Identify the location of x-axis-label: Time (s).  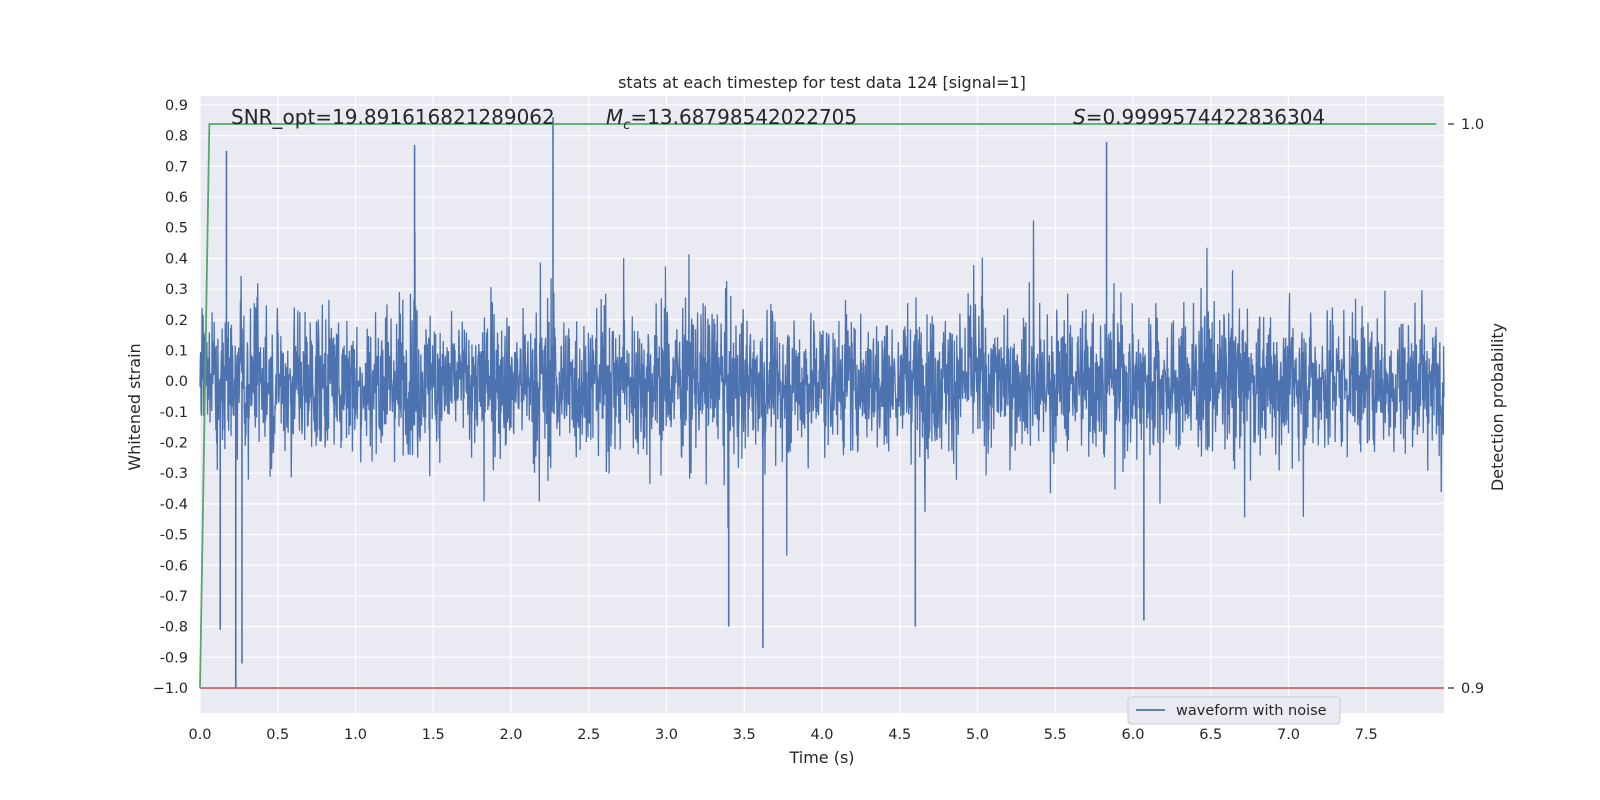
(821, 757).